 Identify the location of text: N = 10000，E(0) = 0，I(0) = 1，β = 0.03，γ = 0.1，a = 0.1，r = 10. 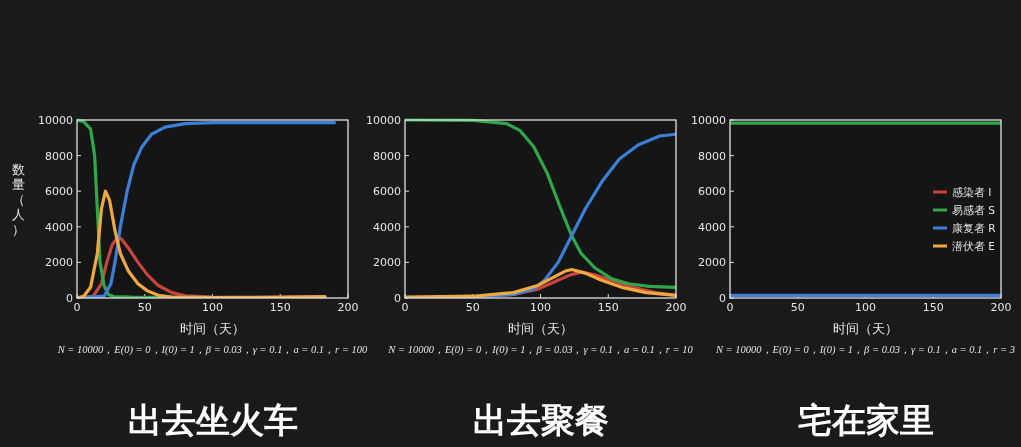
(540, 350).